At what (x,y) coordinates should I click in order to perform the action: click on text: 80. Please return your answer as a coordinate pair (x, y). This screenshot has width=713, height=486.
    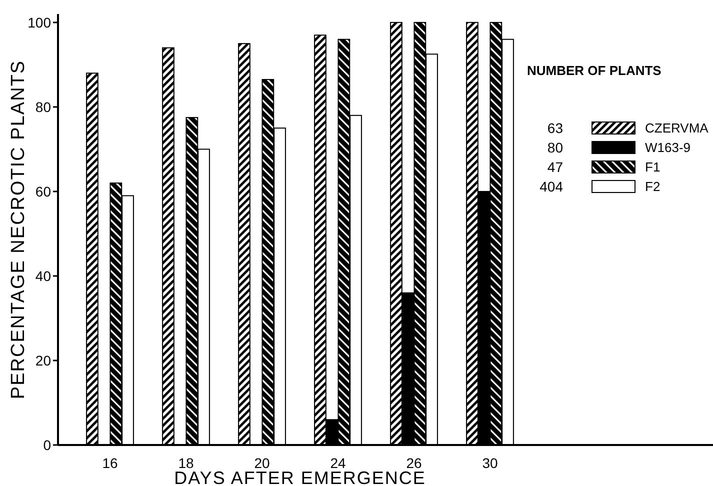
    Looking at the image, I should click on (555, 147).